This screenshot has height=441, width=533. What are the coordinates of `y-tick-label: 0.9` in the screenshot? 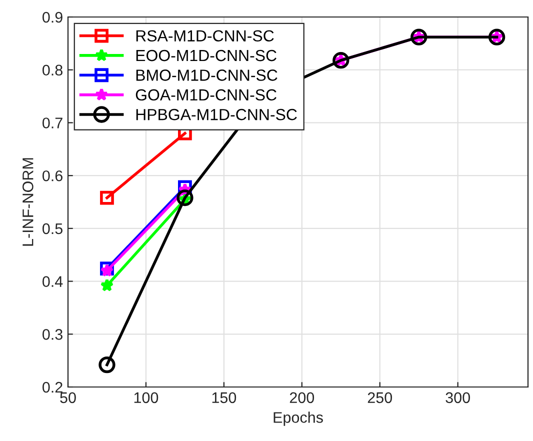 It's located at (52, 17).